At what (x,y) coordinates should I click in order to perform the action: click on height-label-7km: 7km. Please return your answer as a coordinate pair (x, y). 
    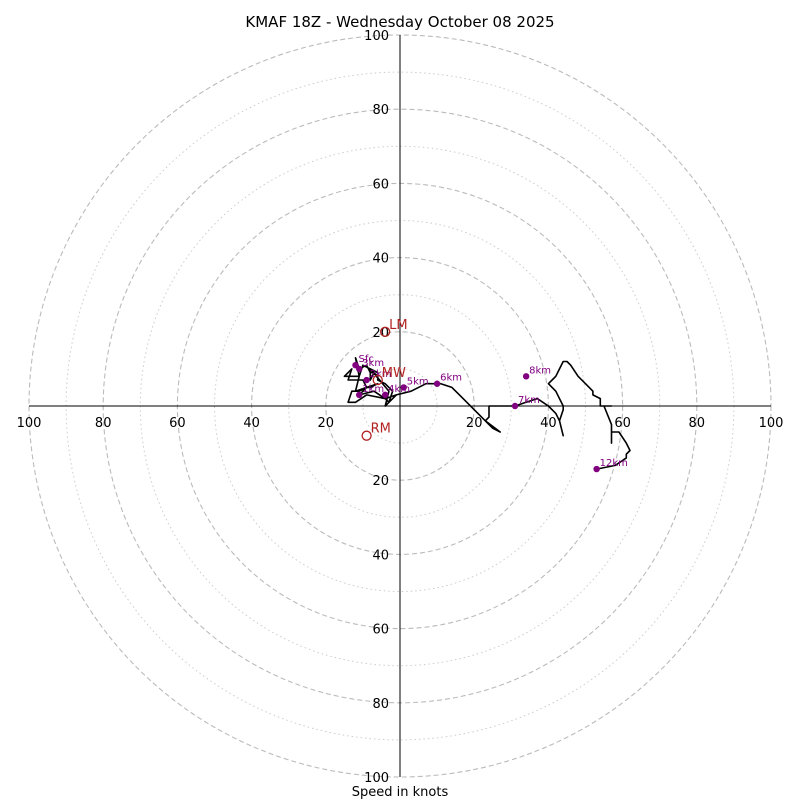
    Looking at the image, I should click on (529, 400).